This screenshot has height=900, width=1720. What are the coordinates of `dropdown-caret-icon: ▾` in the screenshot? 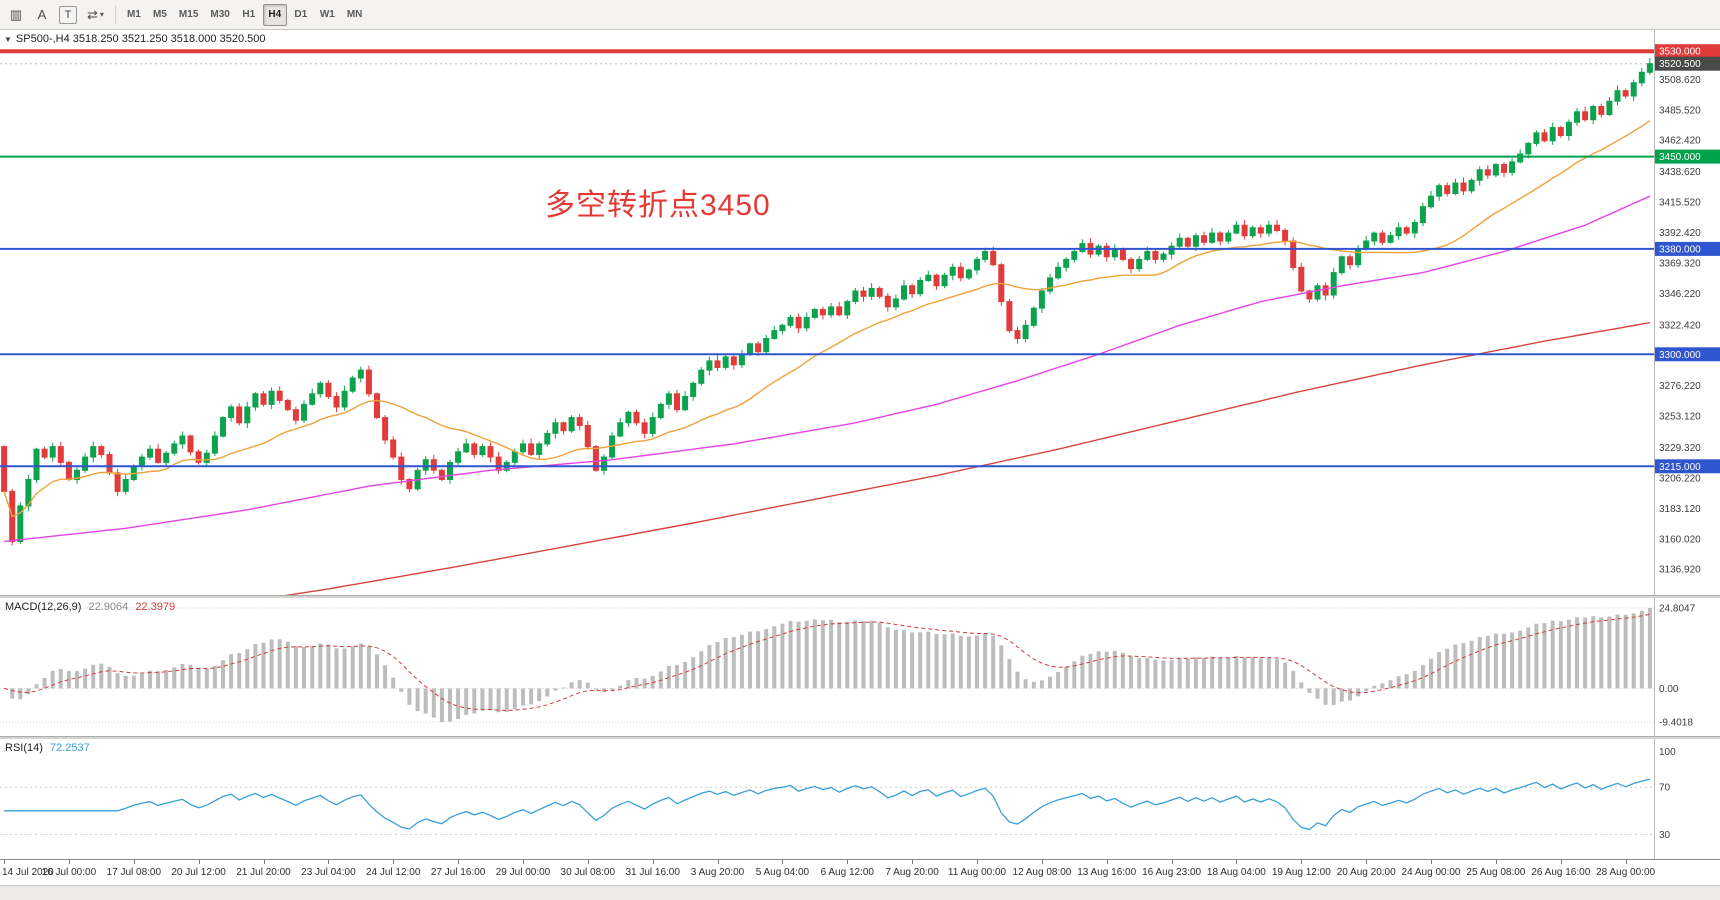 It's located at (101, 14).